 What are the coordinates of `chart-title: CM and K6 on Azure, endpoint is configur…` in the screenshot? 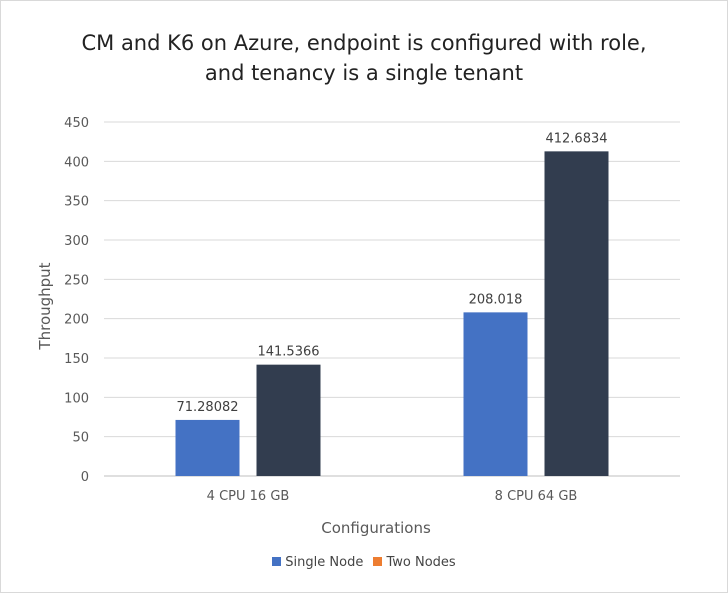 It's located at (364, 58).